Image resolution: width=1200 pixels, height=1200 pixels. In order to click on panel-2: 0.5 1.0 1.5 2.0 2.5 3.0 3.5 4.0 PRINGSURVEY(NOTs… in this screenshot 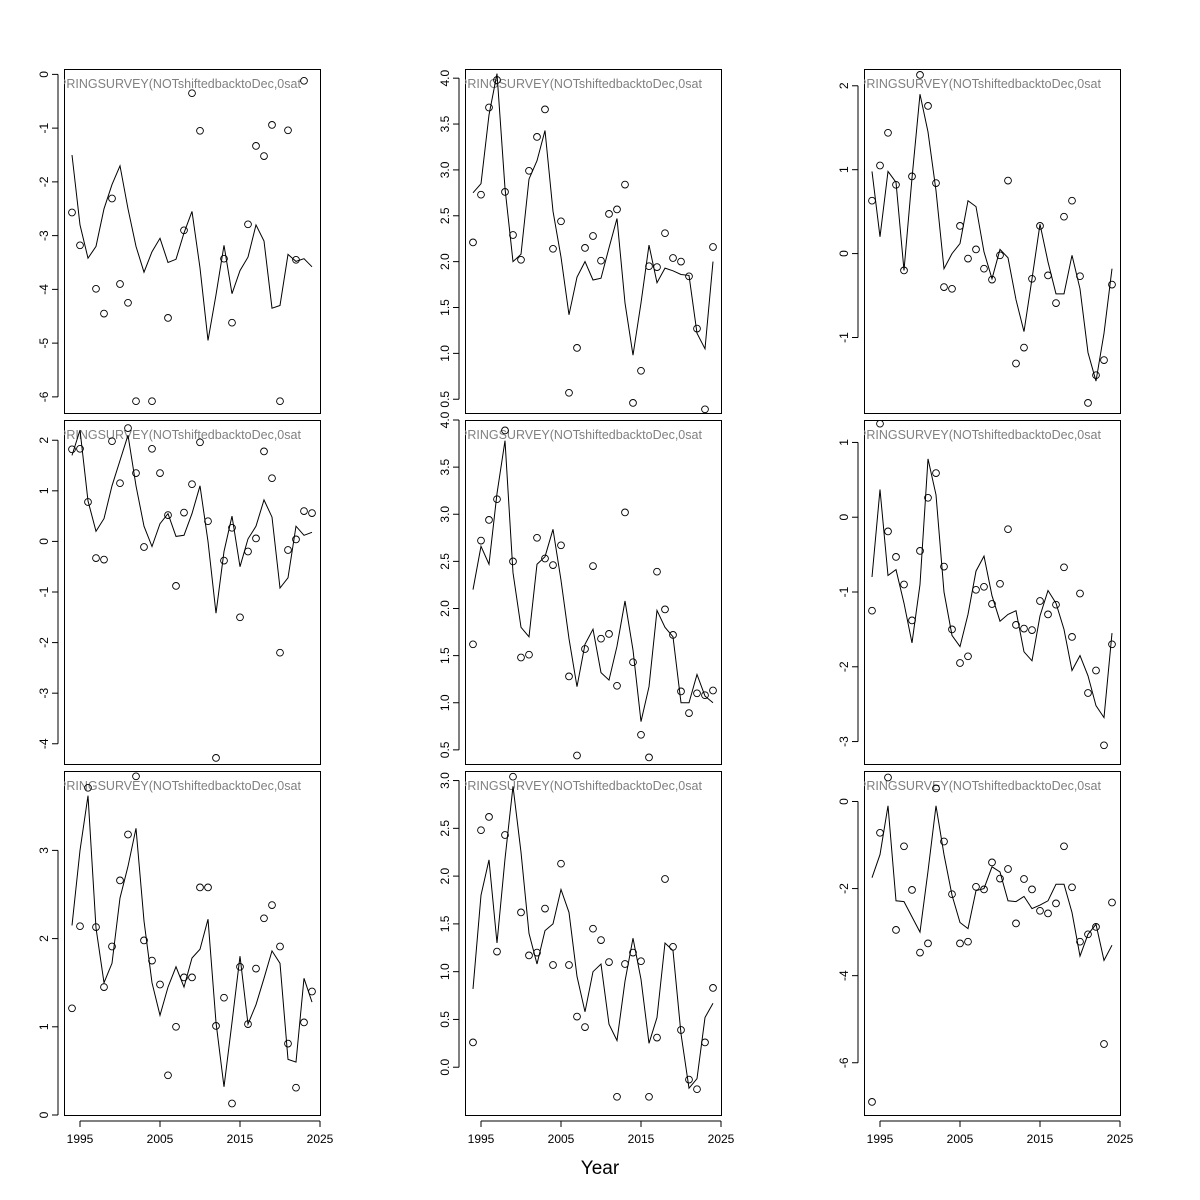, I will do `click(580, 241)`.